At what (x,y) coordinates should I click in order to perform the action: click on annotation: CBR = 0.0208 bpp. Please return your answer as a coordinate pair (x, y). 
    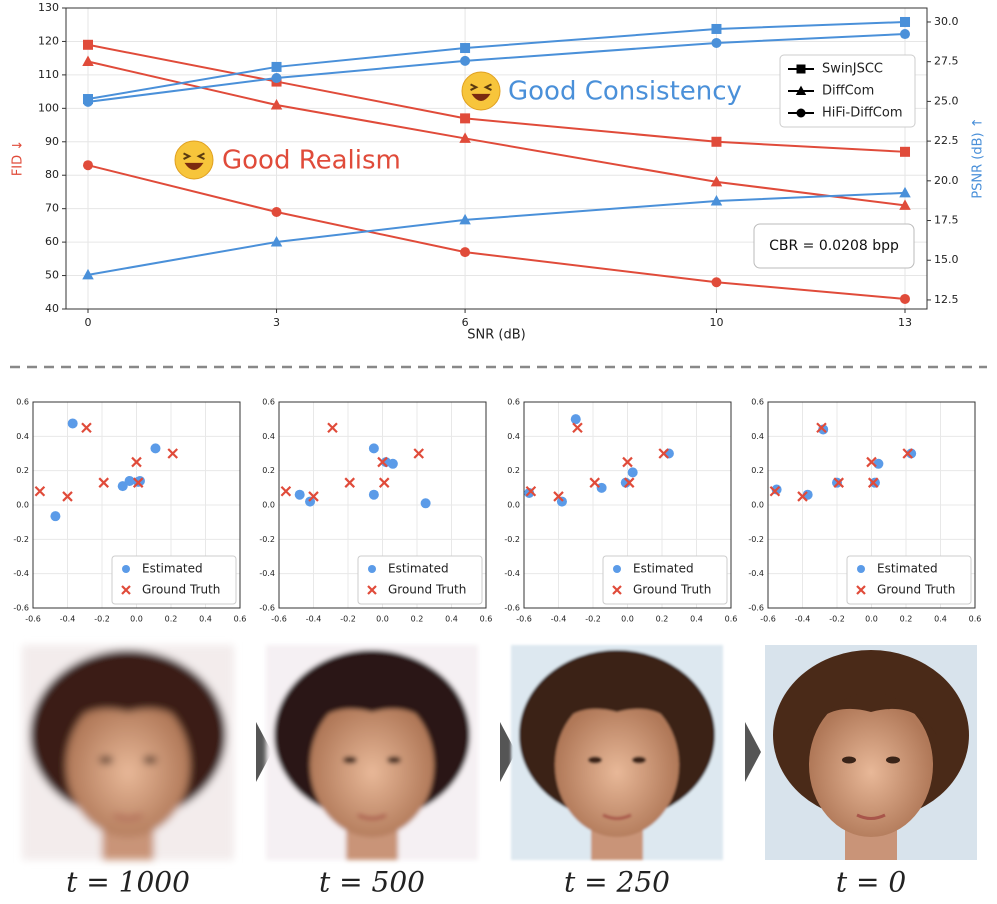
    Looking at the image, I should click on (834, 246).